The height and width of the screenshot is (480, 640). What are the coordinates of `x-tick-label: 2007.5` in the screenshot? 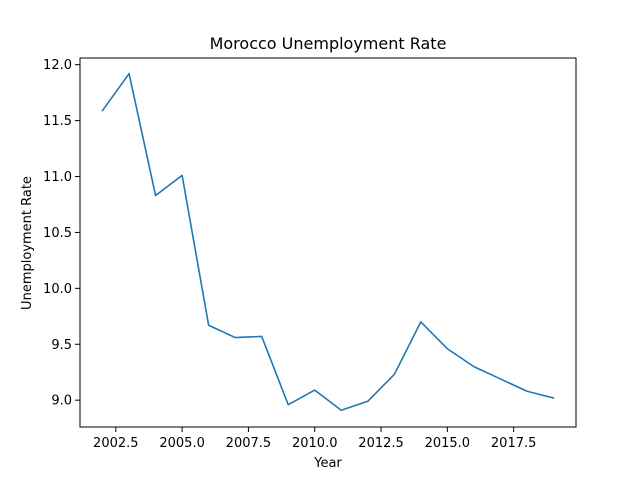 It's located at (249, 443).